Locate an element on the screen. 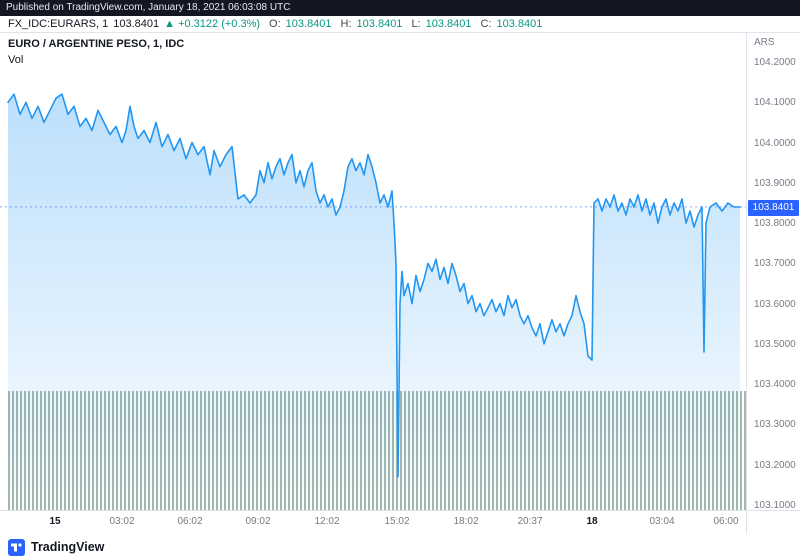  chart-symbol-title: EURO / ARGENTINE PESO, 1, IDC is located at coordinates (96, 44).